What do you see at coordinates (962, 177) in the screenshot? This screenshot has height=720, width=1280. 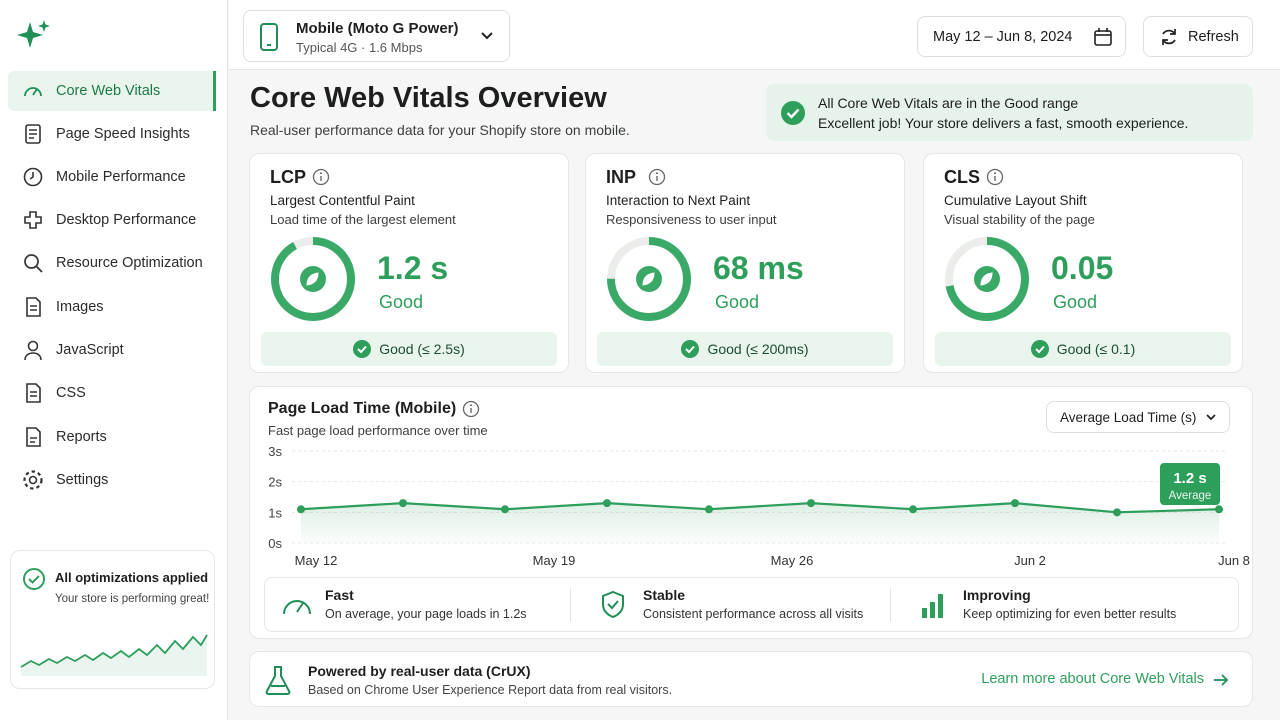 I see `metric-code: CLS` at bounding box center [962, 177].